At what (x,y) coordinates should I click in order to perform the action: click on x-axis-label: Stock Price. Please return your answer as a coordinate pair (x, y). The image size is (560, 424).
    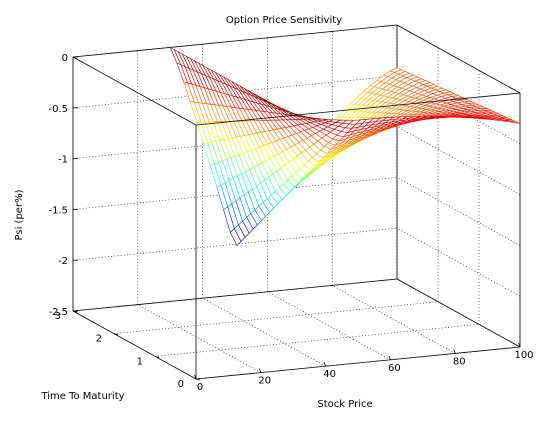
    Looking at the image, I should click on (344, 404).